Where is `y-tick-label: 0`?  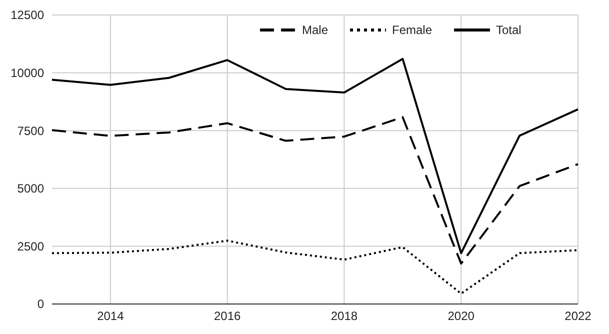 y-tick-label: 0 is located at coordinates (40, 304).